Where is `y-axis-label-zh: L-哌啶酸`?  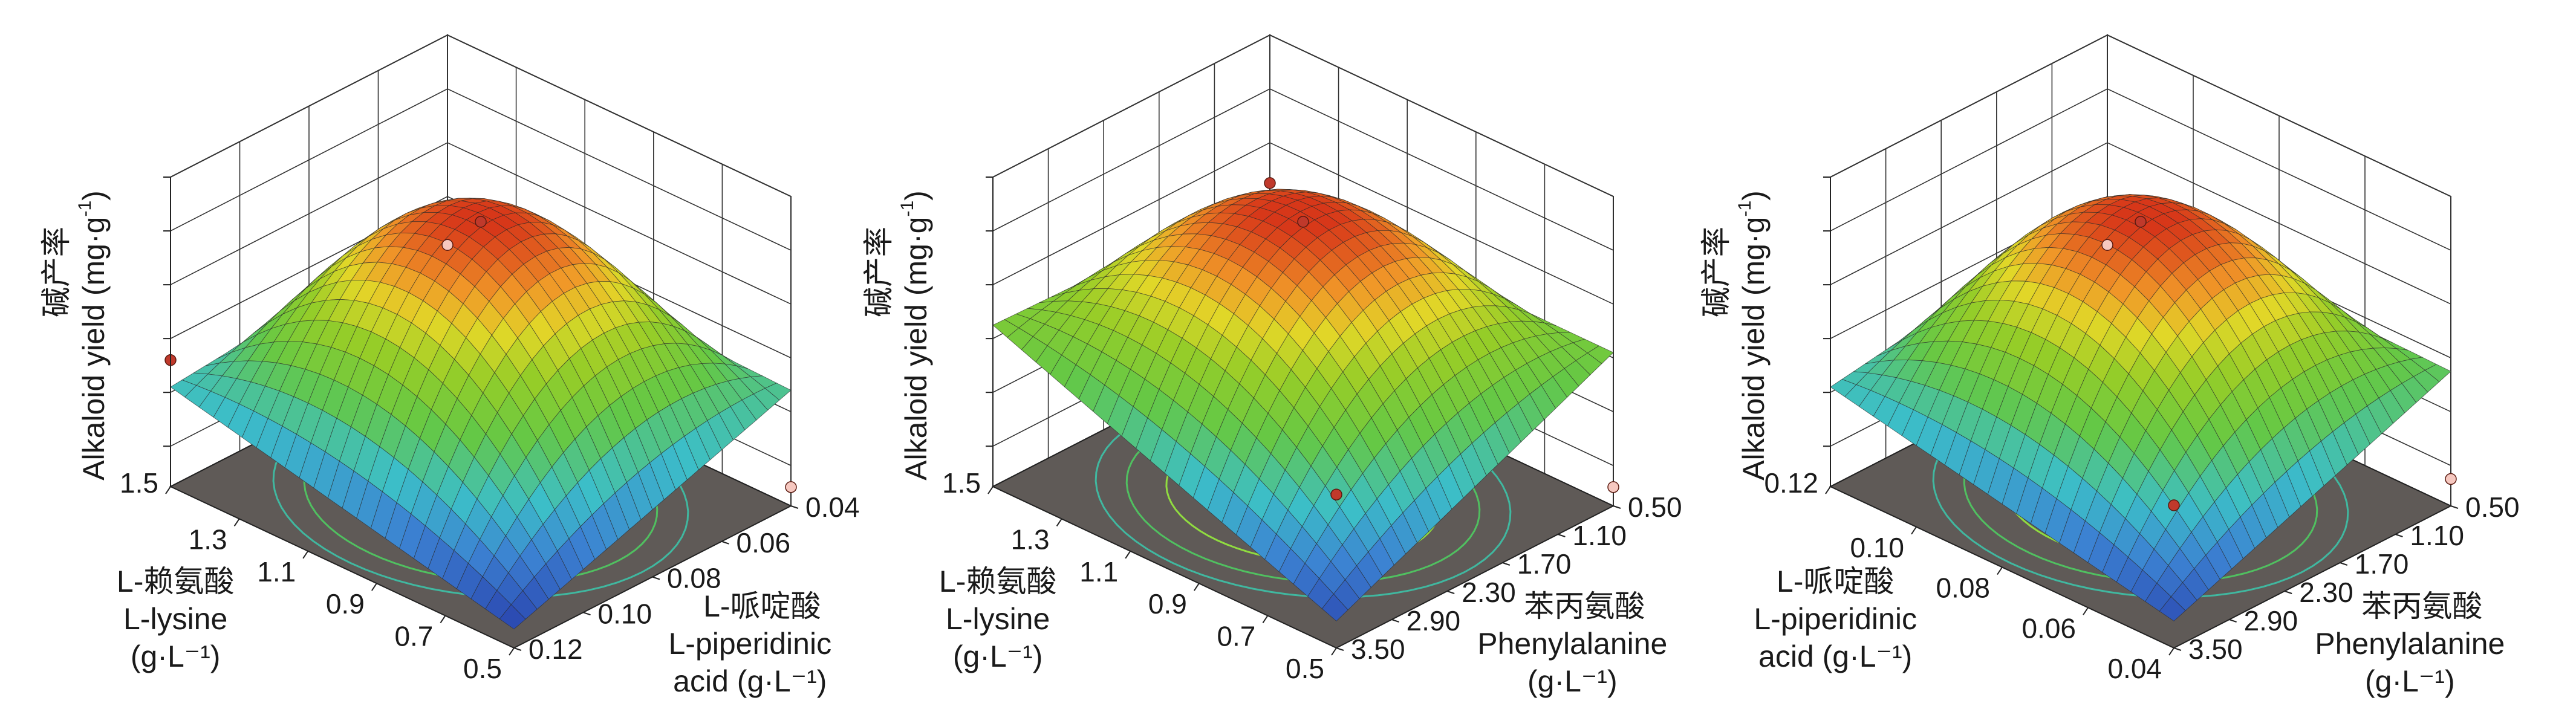
y-axis-label-zh: L-哌啶酸 is located at coordinates (762, 606).